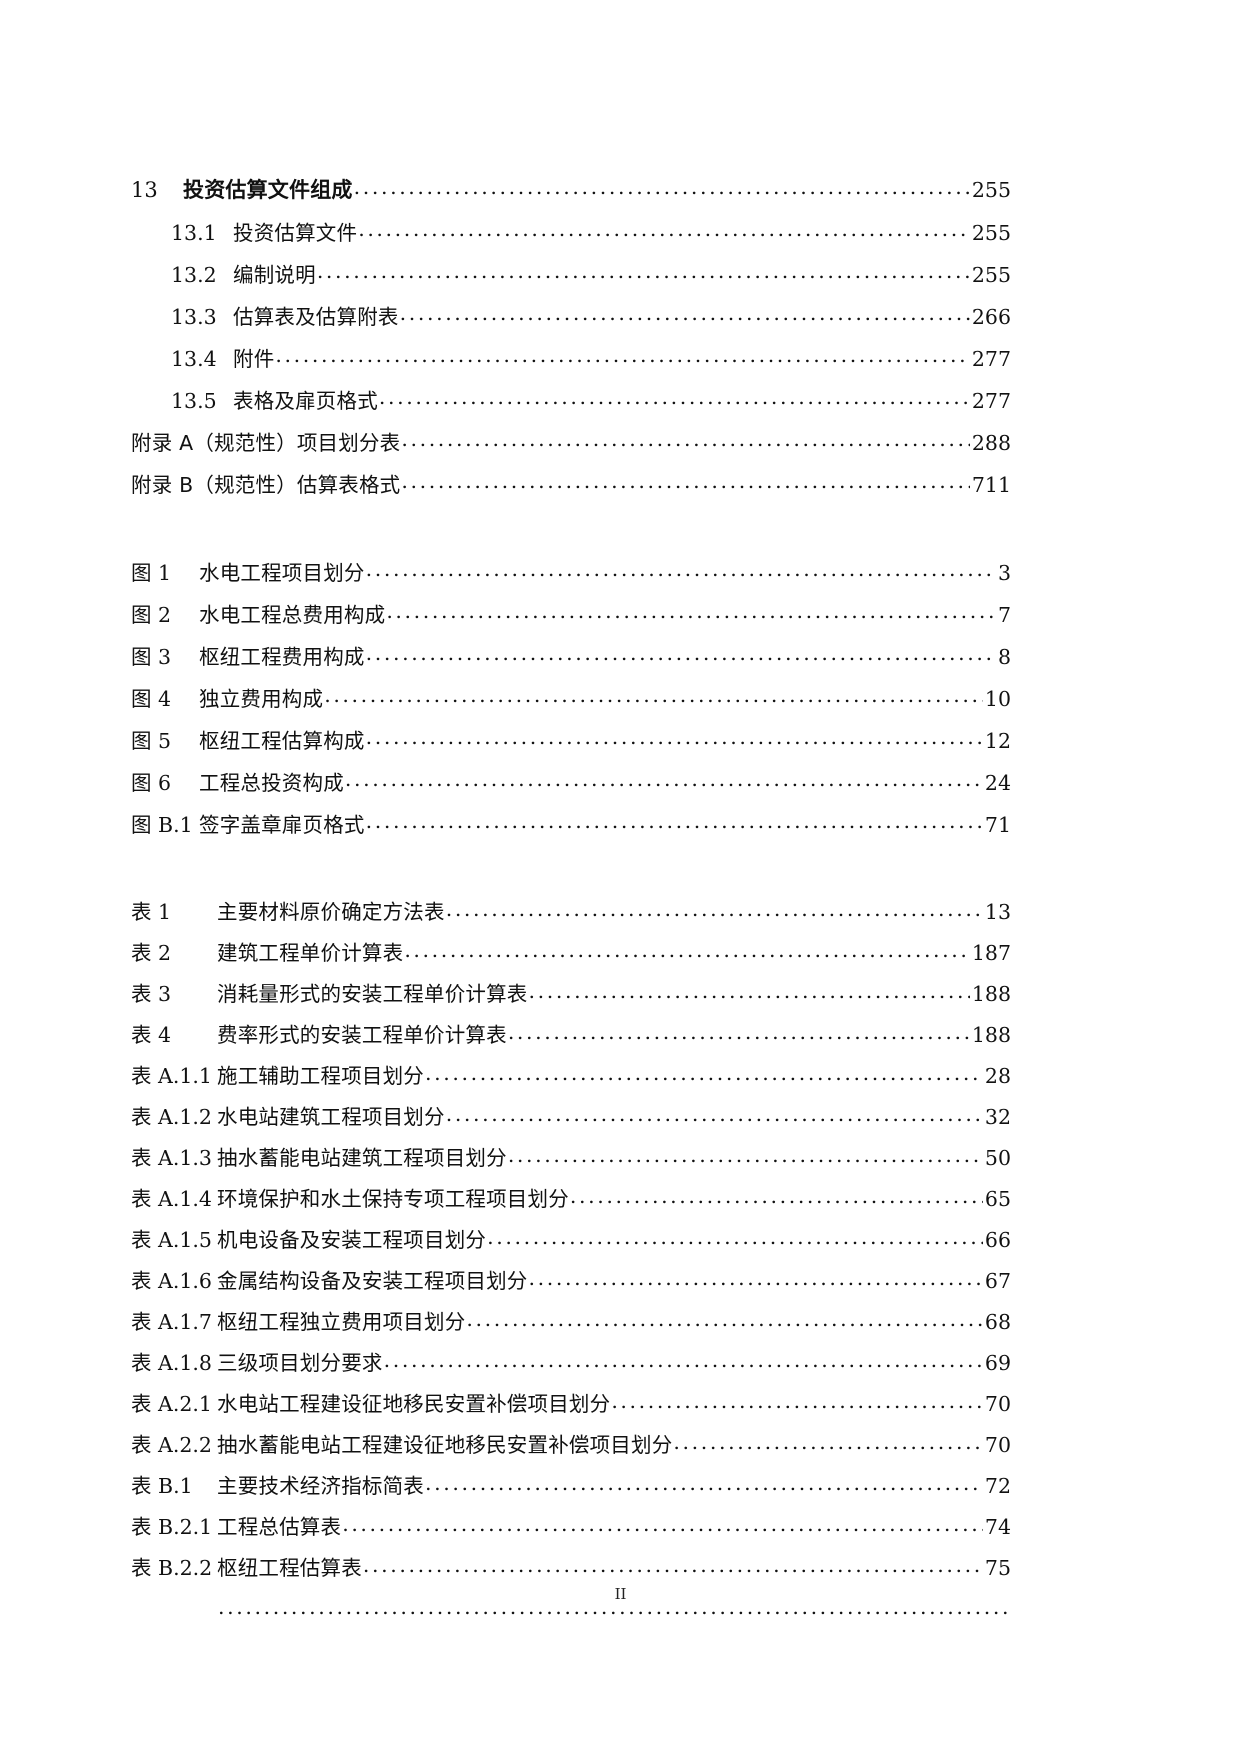 This screenshot has height=1755, width=1241. I want to click on toc-entry-chapter: 13.2 编制说明 255, so click(571, 273).